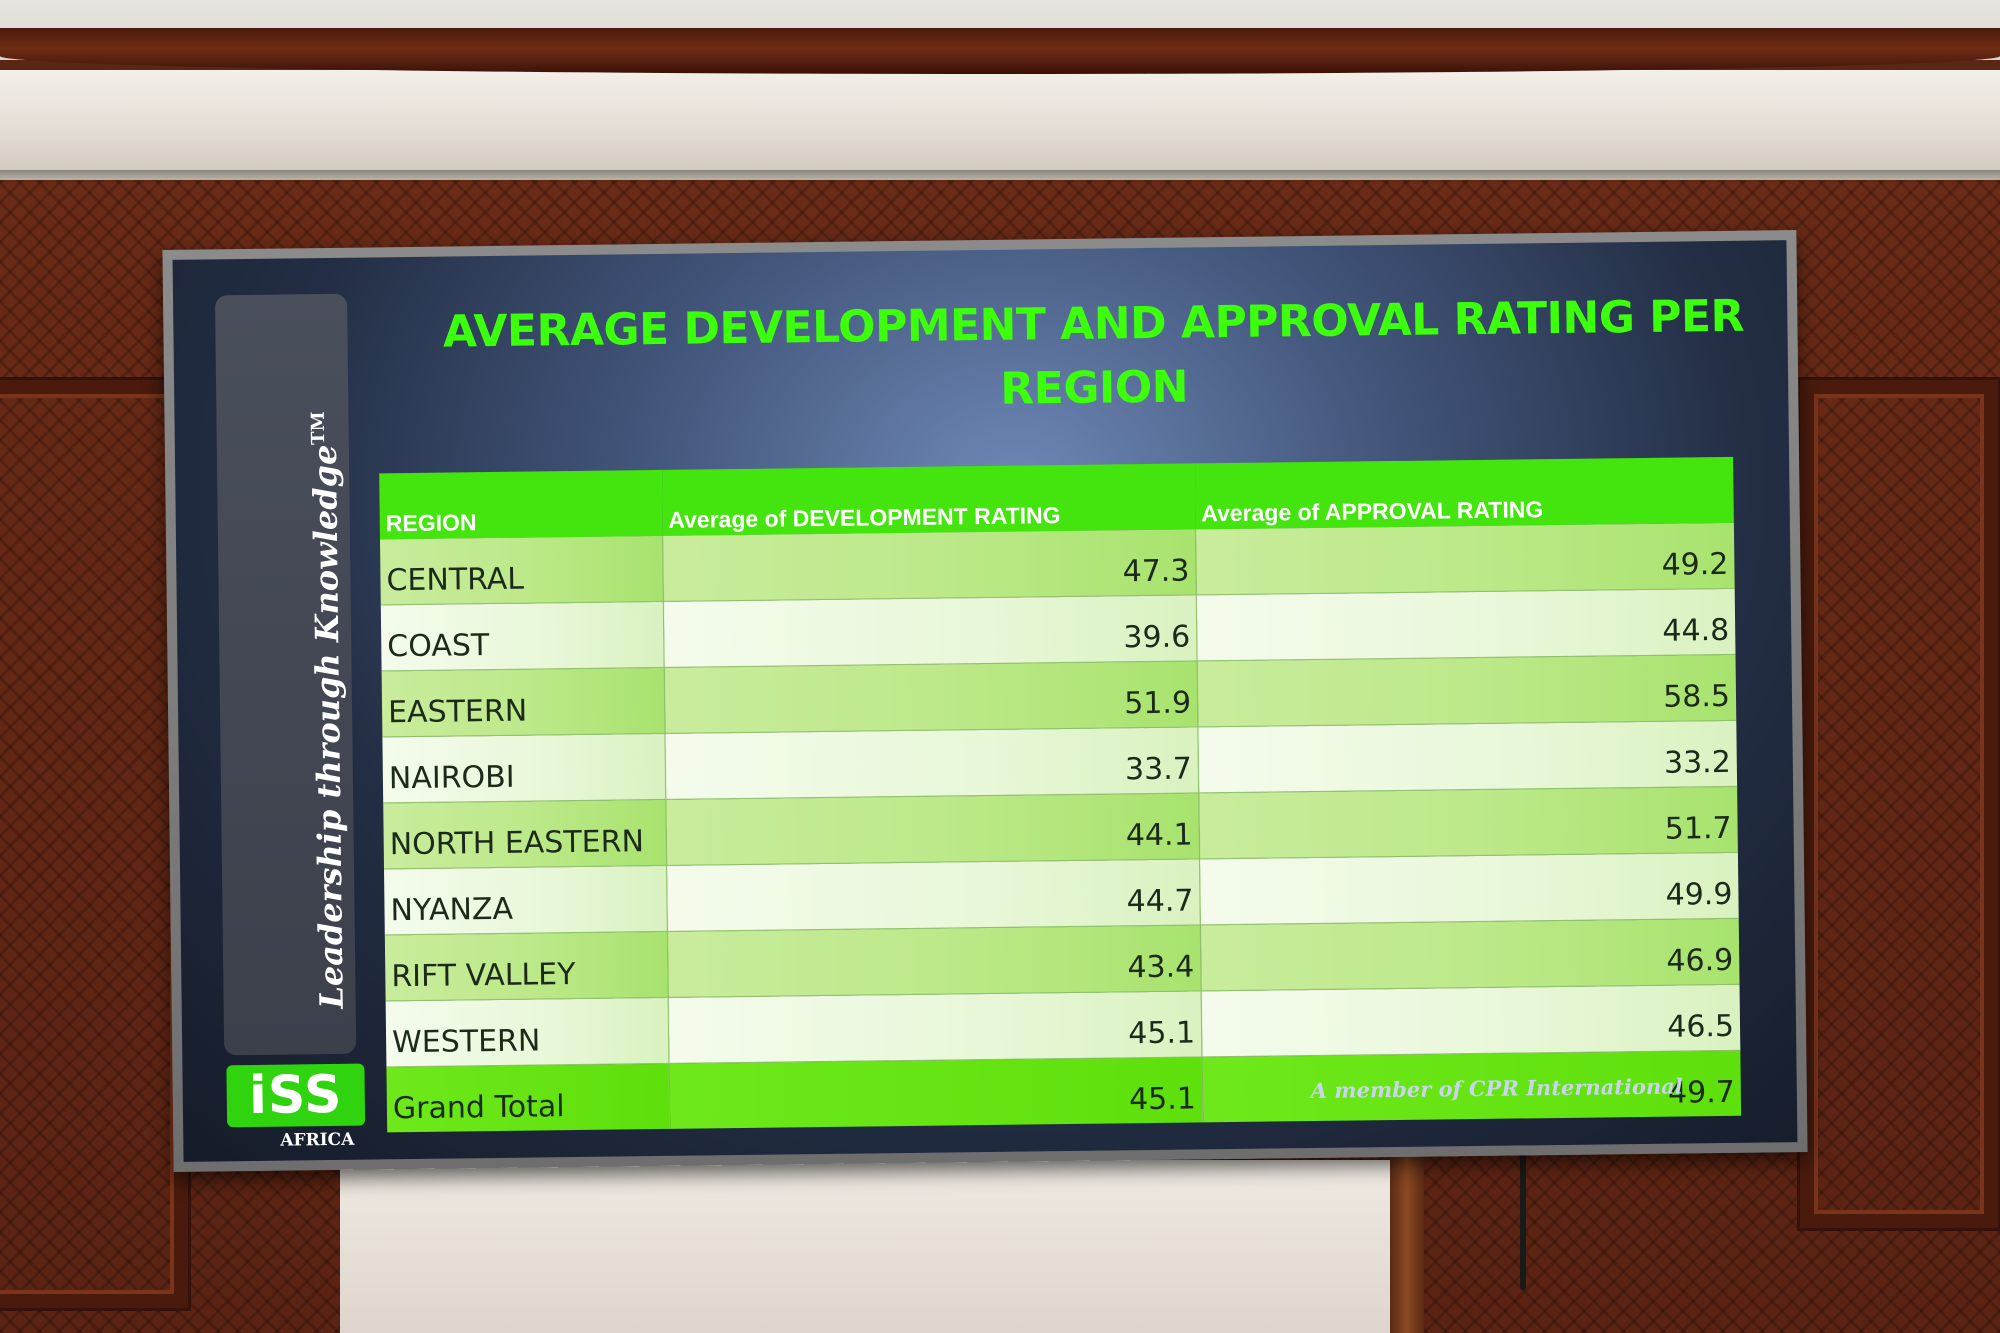  Describe the element at coordinates (865, 1246) in the screenshot. I see `wall-below-screen` at that location.